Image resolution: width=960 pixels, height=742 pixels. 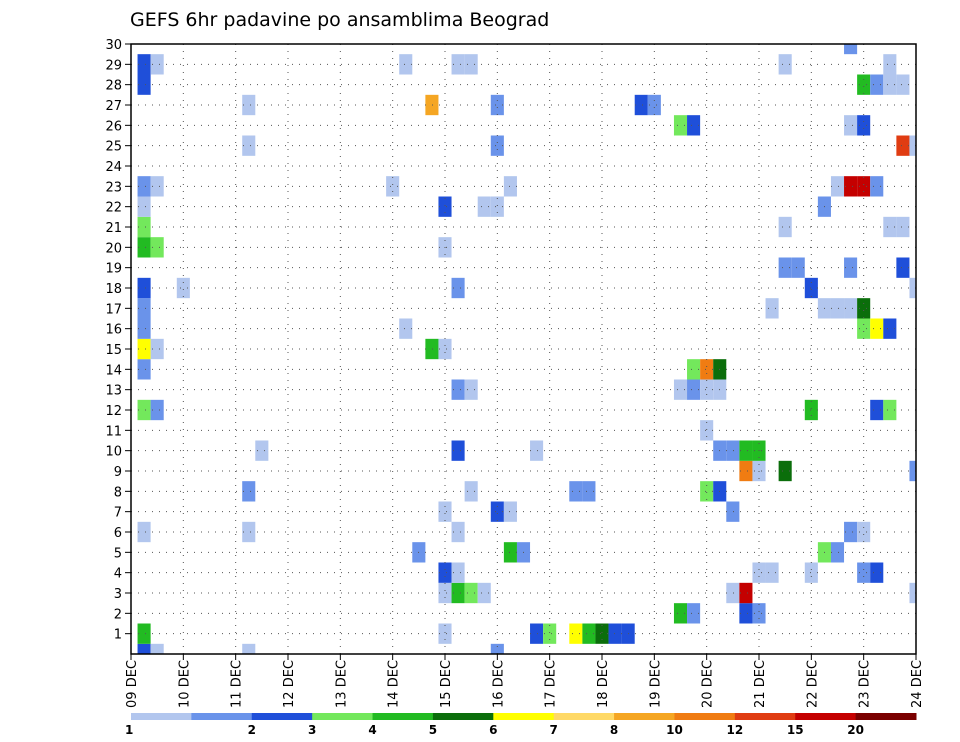 I want to click on y-tick-label: 2, so click(x=118, y=614).